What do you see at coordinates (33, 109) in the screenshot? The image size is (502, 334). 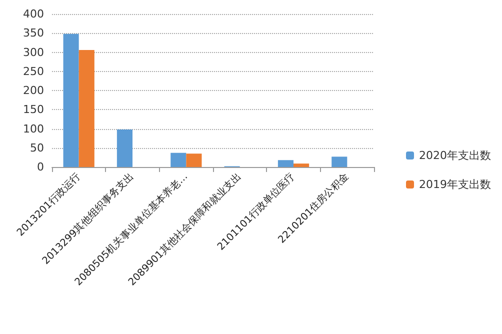 I see `y-tick-label: 150` at bounding box center [33, 109].